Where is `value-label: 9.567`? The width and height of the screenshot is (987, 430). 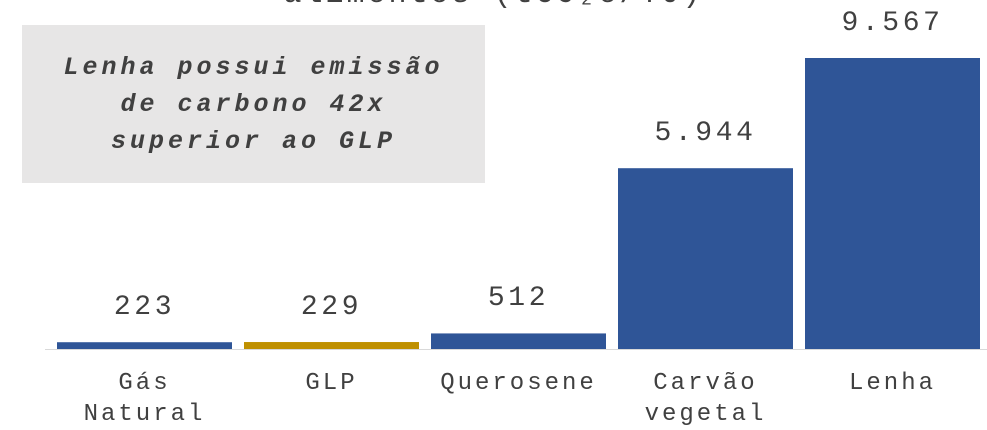
value-label: 9.567 is located at coordinates (892, 23).